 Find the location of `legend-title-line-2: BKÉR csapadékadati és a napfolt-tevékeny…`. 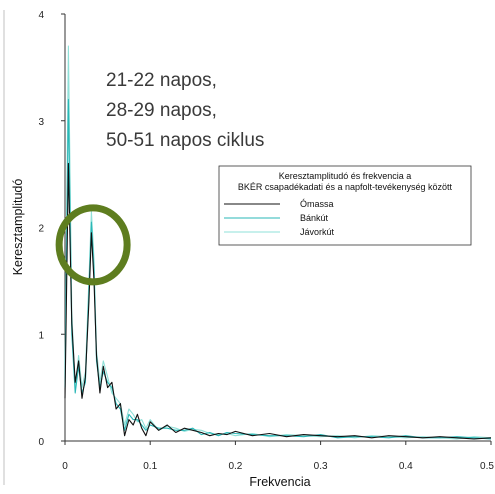

legend-title-line-2: BKÉR csapadékadati és a napfolt-tevékeny… is located at coordinates (345, 187).